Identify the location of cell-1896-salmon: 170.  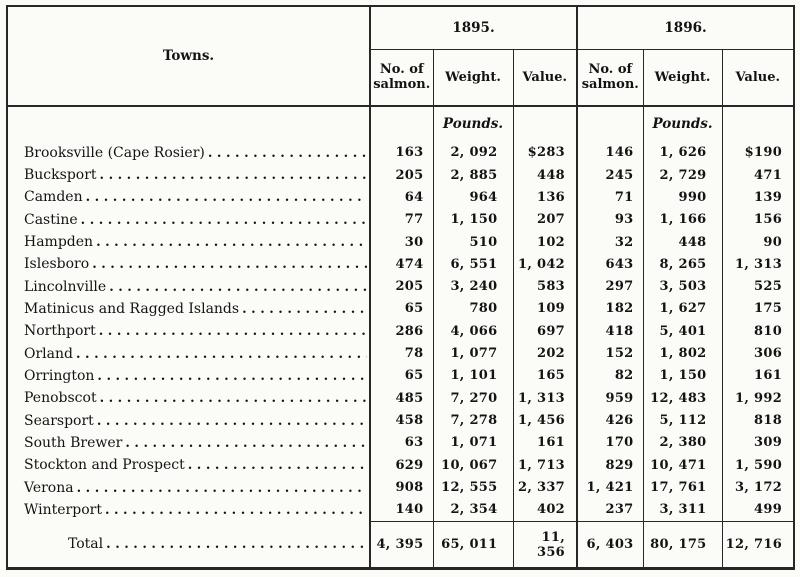
(610, 443).